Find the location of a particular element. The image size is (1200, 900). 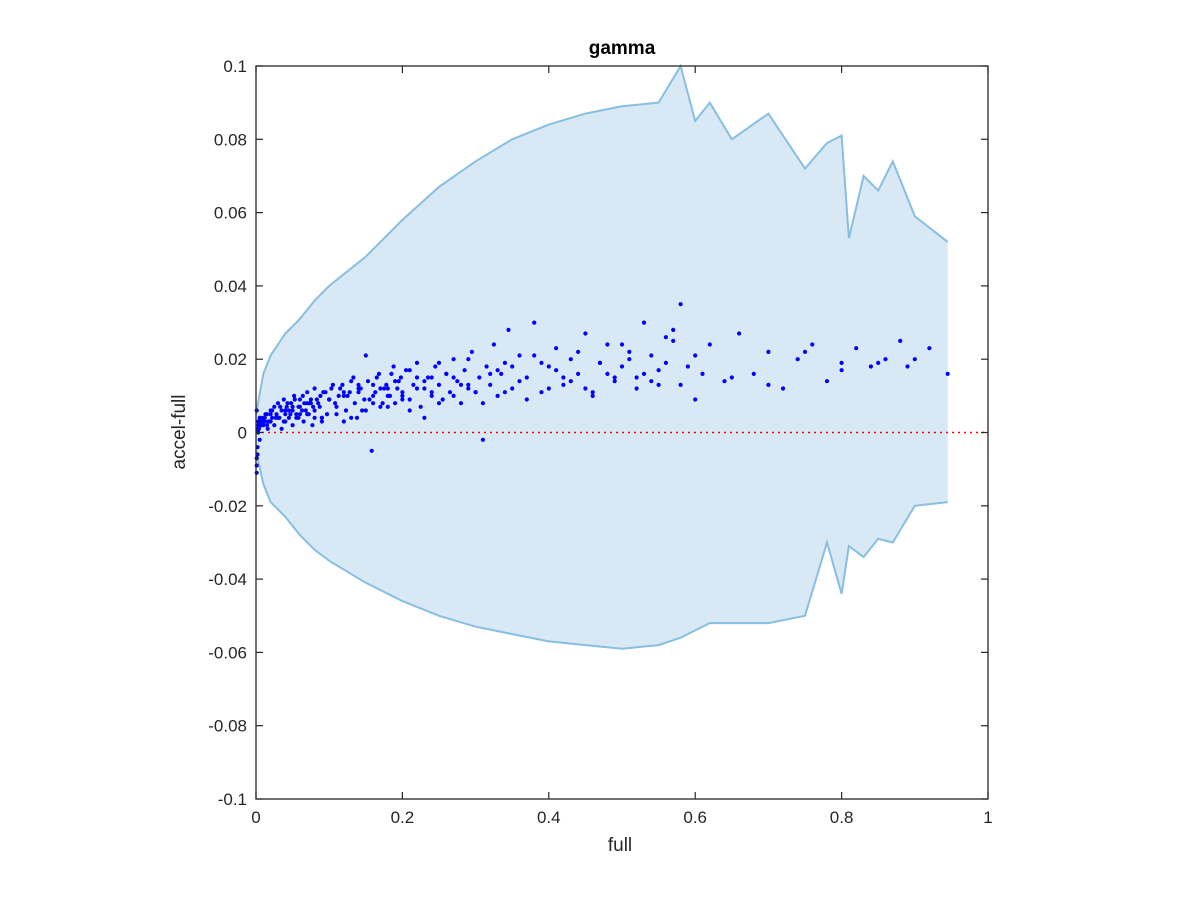

y-tick-label: -0.04 is located at coordinates (227, 579).